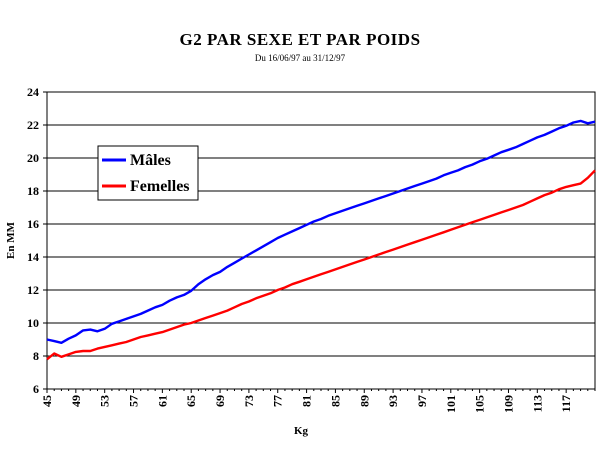 This screenshot has height=450, width=600. I want to click on y-tick-label: 6, so click(36, 389).